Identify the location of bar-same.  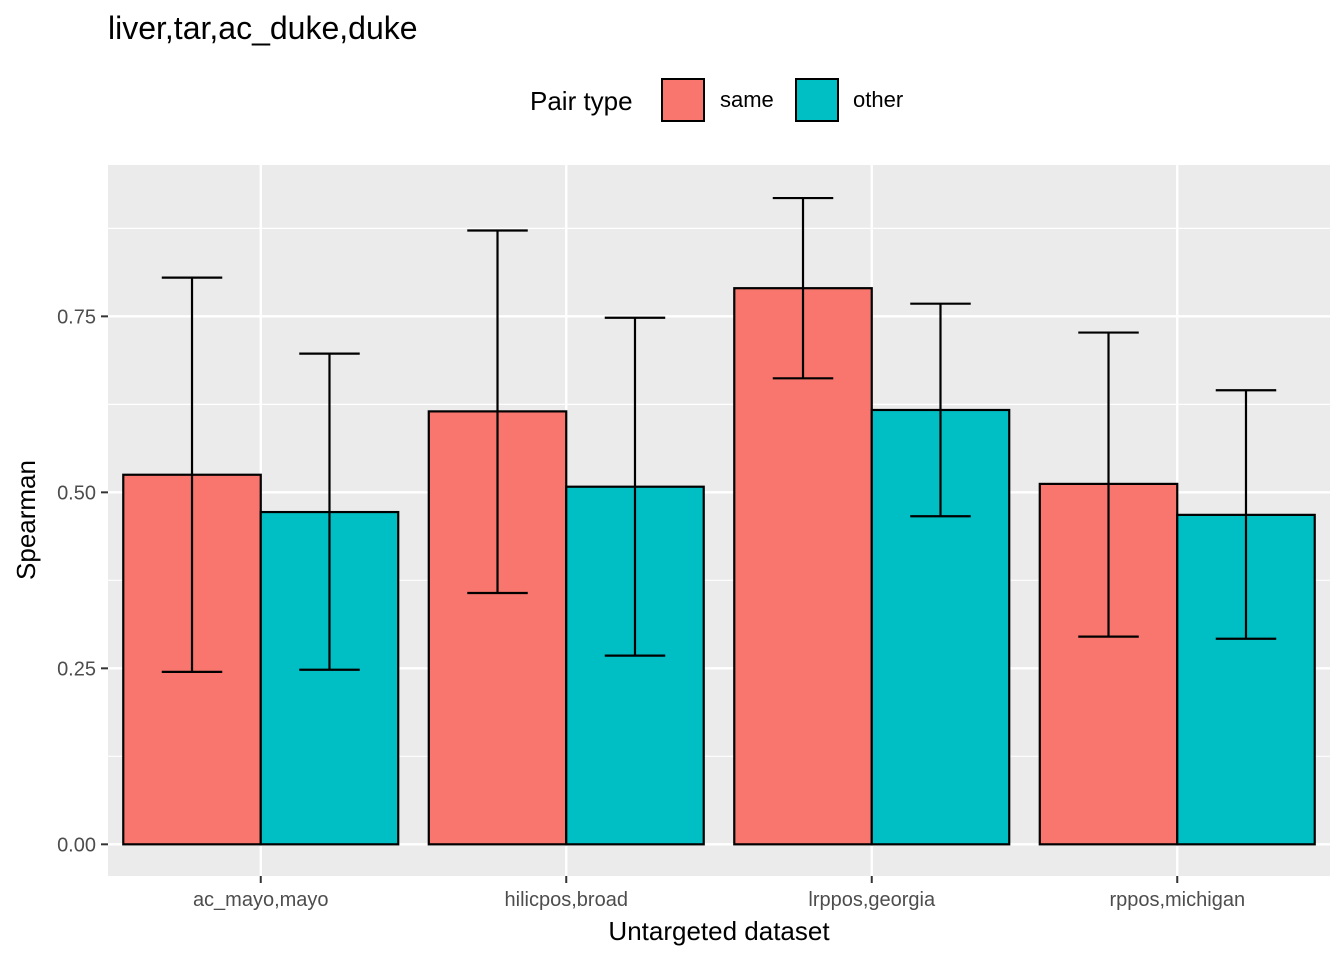
(803, 566).